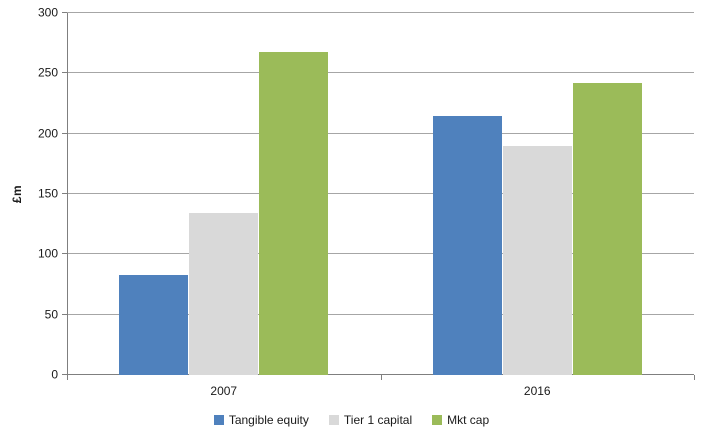  I want to click on y-tick-label: 0, so click(54, 374).